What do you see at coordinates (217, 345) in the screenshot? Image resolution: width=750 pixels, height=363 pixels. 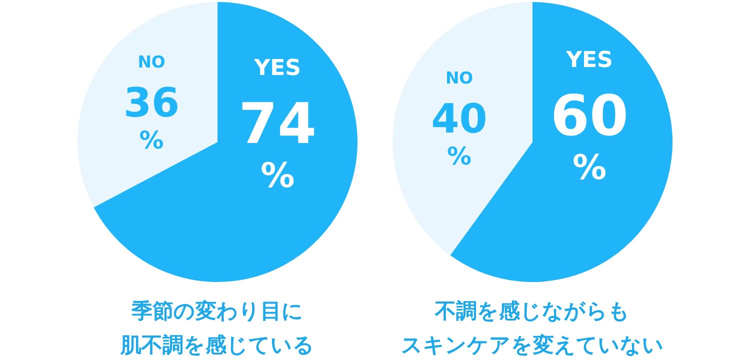 I see `text: 肌不調を感じている` at bounding box center [217, 345].